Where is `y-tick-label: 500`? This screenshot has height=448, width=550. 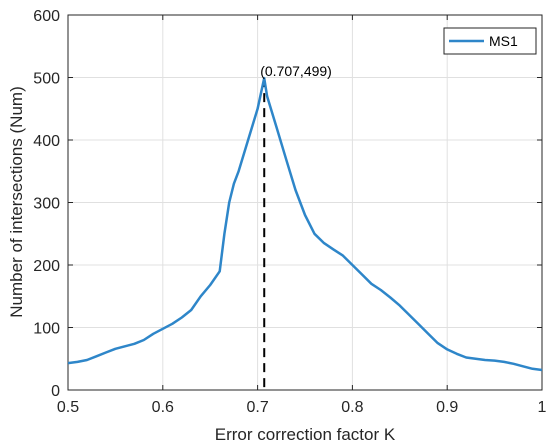
y-tick-label: 500 is located at coordinates (46, 79).